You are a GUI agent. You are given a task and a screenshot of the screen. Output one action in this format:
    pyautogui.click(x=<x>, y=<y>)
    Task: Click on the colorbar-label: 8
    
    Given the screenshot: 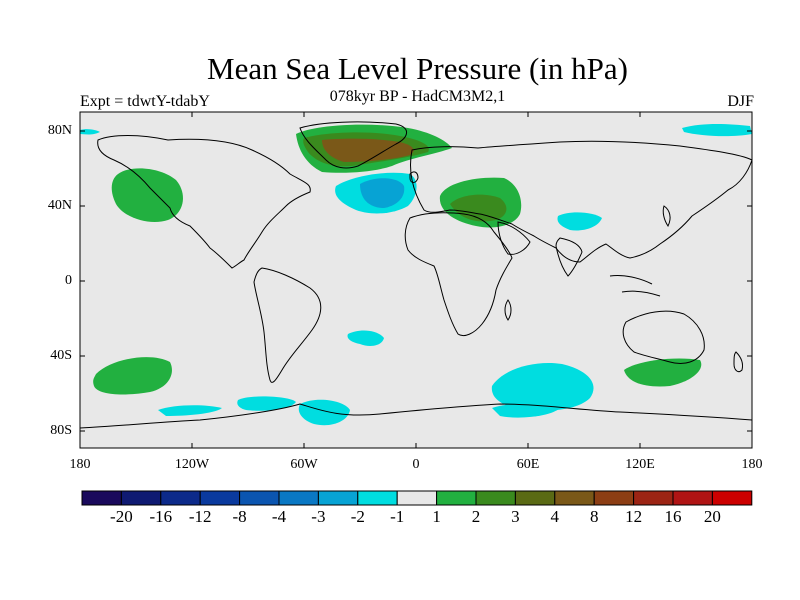 What is the action you would take?
    pyautogui.click(x=594, y=516)
    